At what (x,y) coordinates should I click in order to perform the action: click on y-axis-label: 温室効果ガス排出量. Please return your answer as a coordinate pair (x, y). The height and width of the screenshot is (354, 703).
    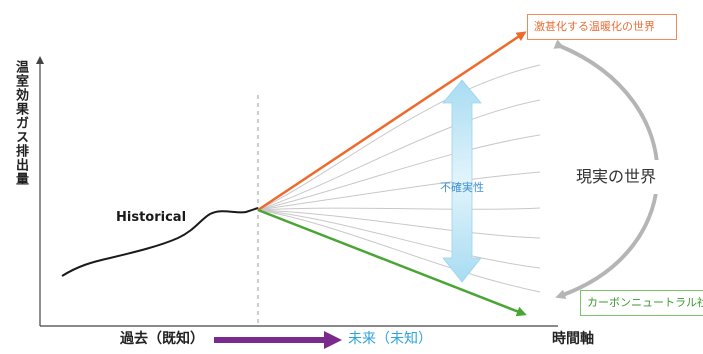
    Looking at the image, I should click on (20, 123).